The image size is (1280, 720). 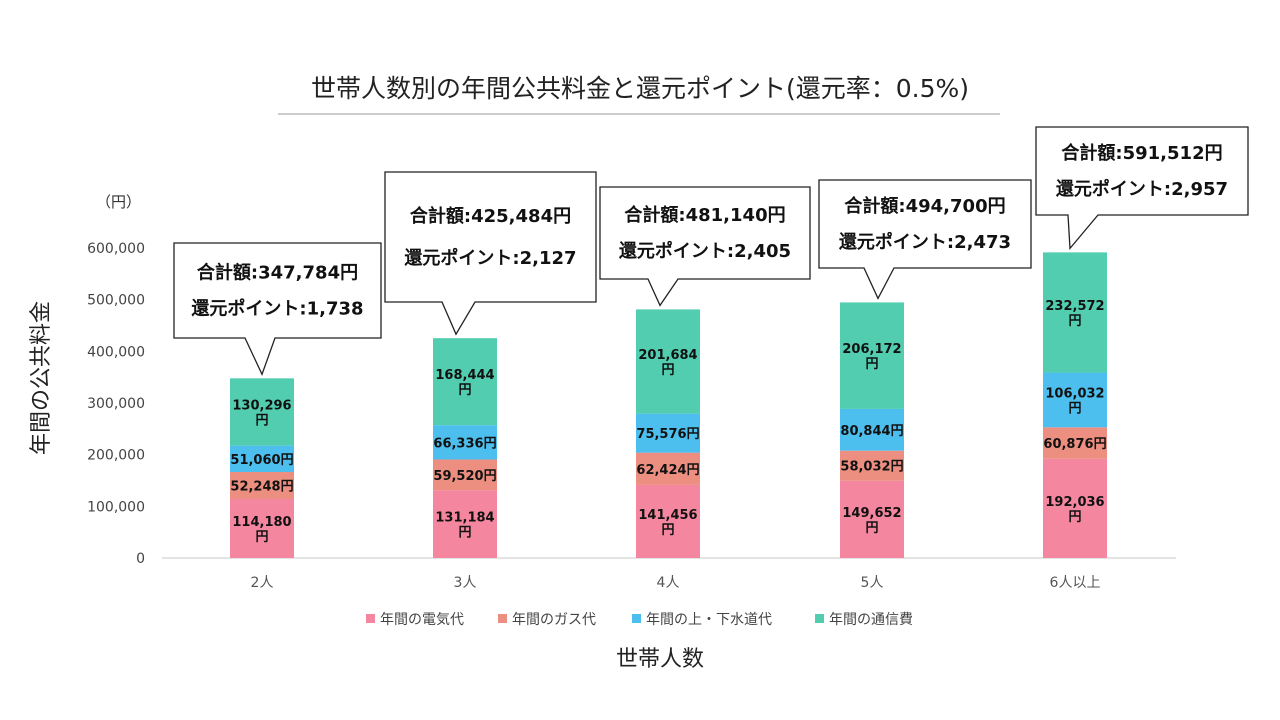 I want to click on x-axis-label: 世帯人数, so click(x=660, y=659).